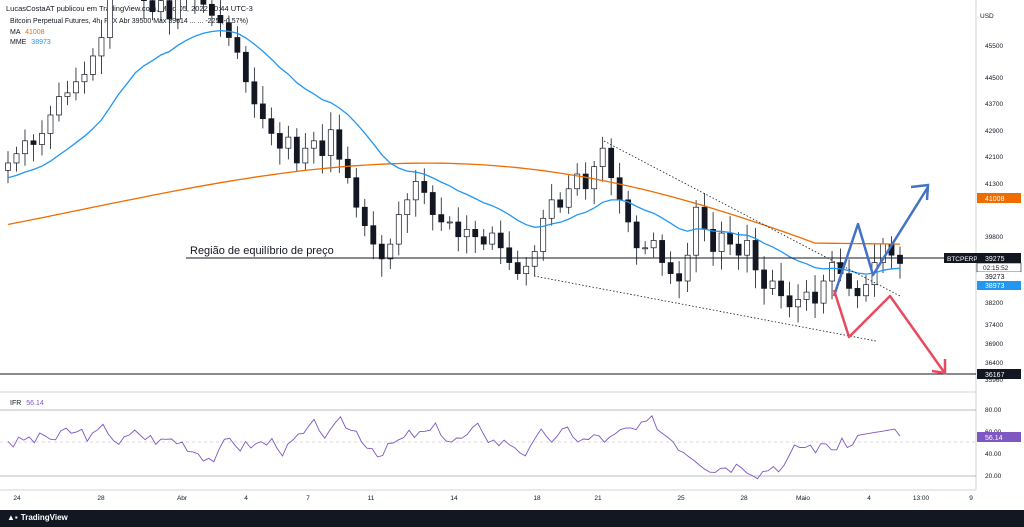 Image resolution: width=1024 pixels, height=527 pixels. Describe the element at coordinates (994, 237) in the screenshot. I see `price-tick-label: 39800` at that location.